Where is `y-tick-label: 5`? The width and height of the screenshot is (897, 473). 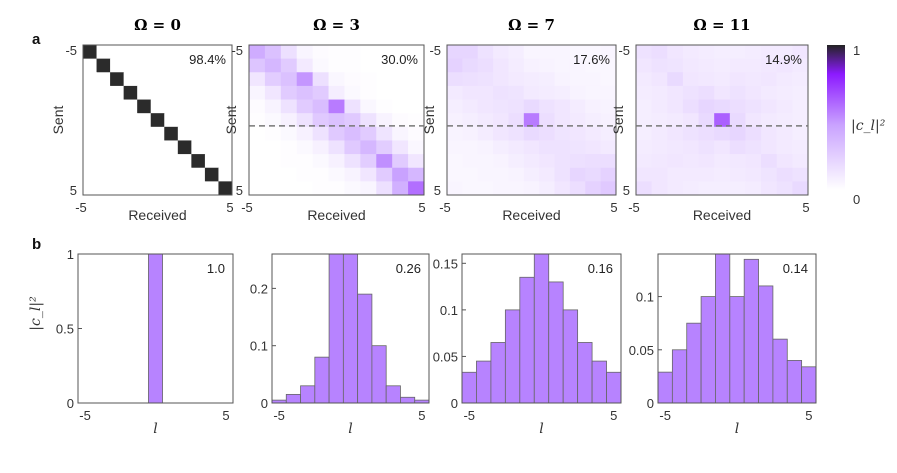 y-tick-label: 5 is located at coordinates (239, 190).